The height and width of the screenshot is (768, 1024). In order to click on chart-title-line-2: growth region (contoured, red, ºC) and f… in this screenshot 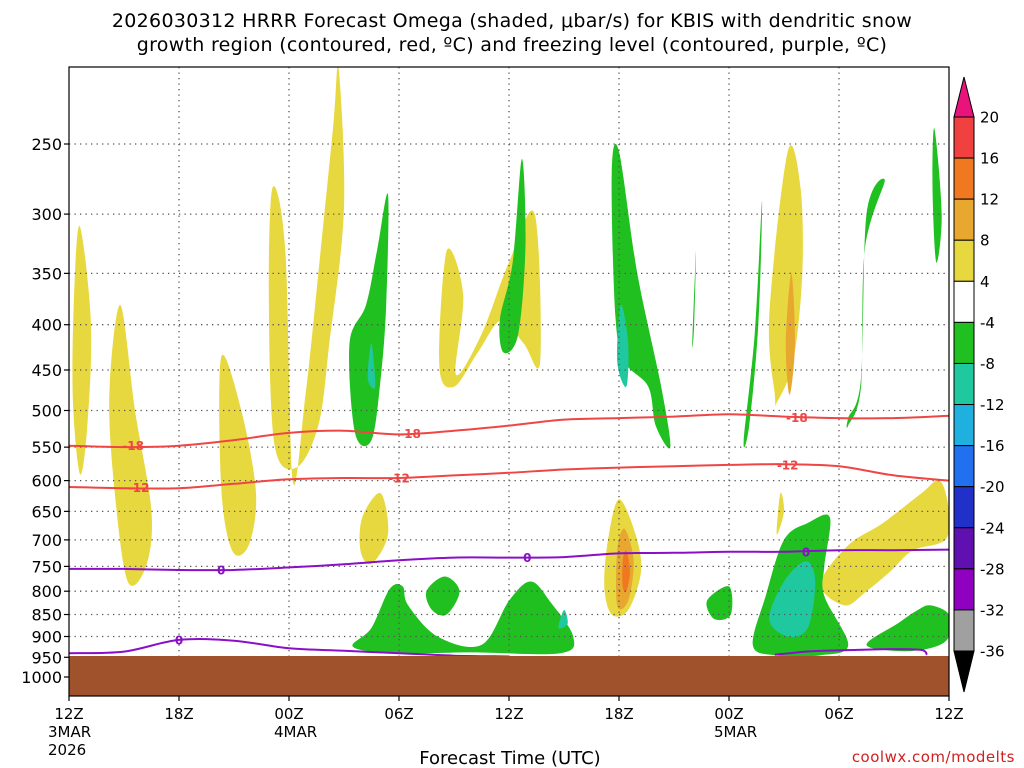, I will do `click(512, 45)`.